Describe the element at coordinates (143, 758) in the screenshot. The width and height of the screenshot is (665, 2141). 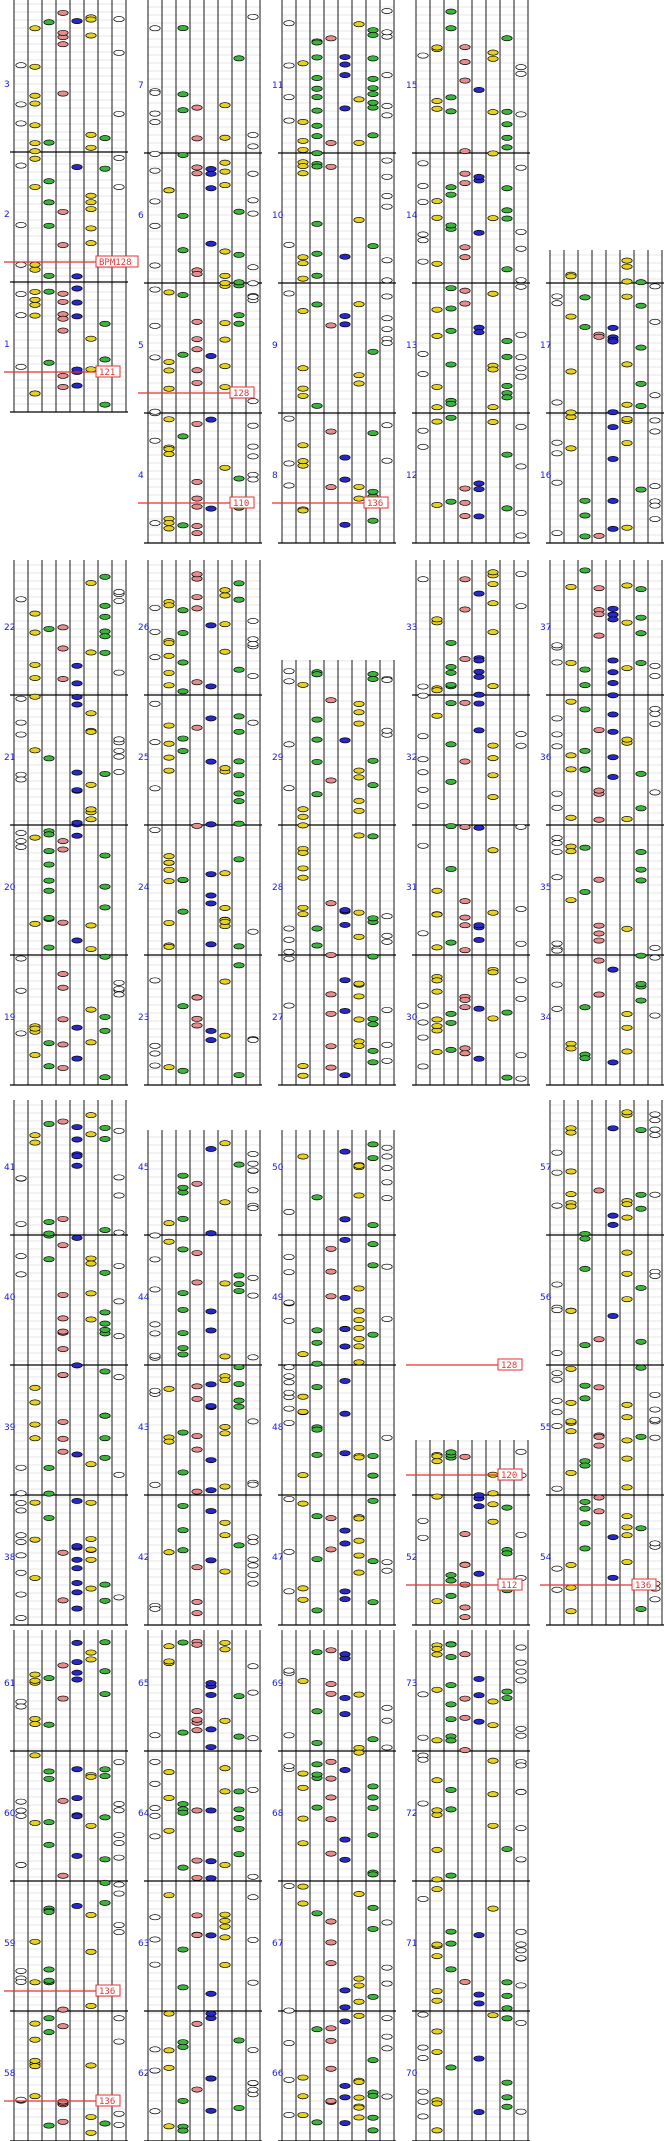
I see `measure-number: 25` at that location.